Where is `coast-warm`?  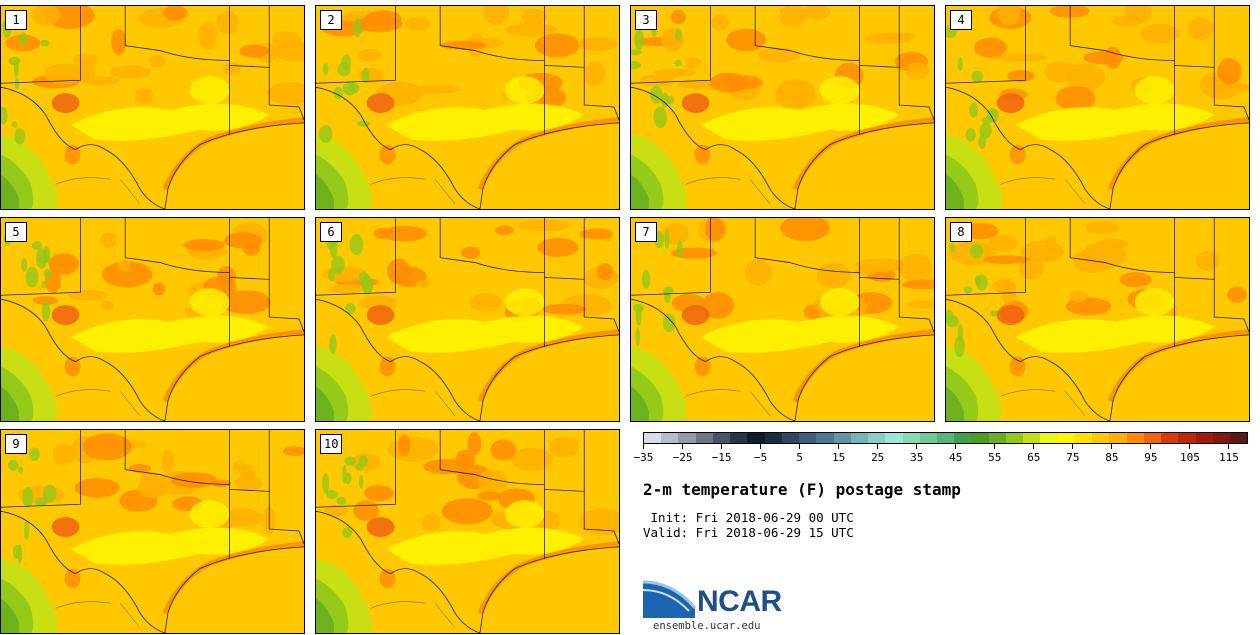
coast-warm is located at coordinates (548, 154).